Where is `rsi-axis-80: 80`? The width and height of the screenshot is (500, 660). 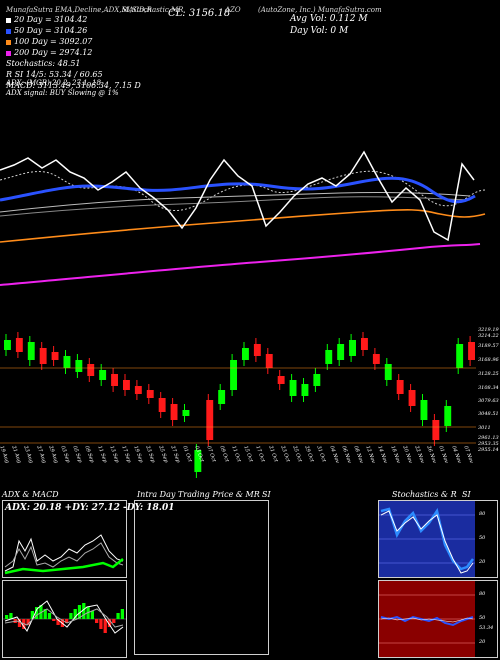 rsi-axis-80: 80 is located at coordinates (482, 594).